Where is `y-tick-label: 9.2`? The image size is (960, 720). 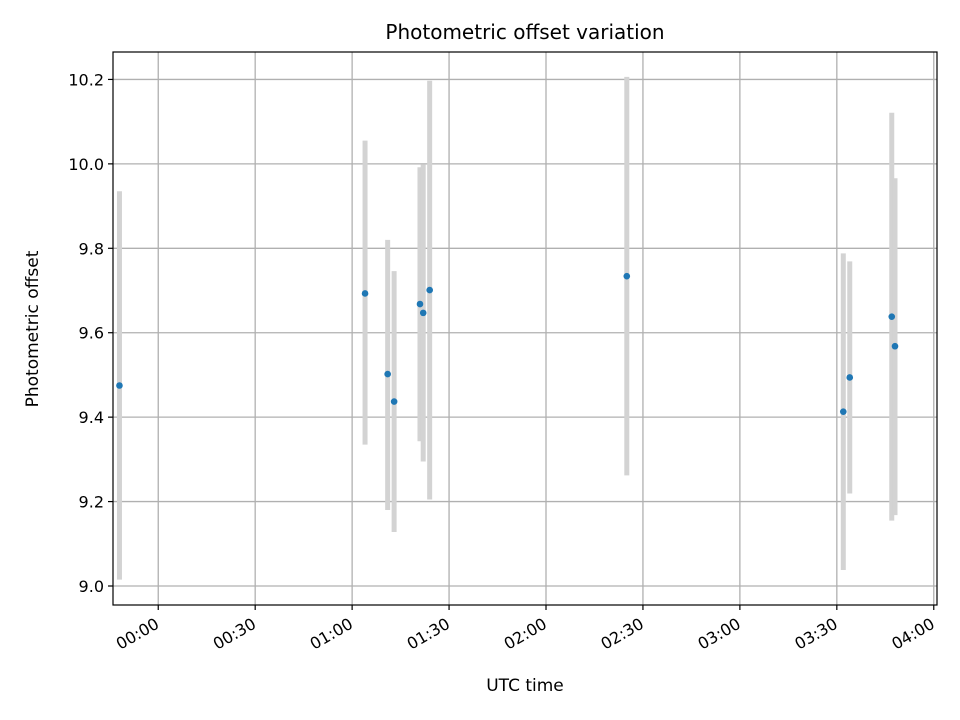
y-tick-label: 9.2 is located at coordinates (91, 502).